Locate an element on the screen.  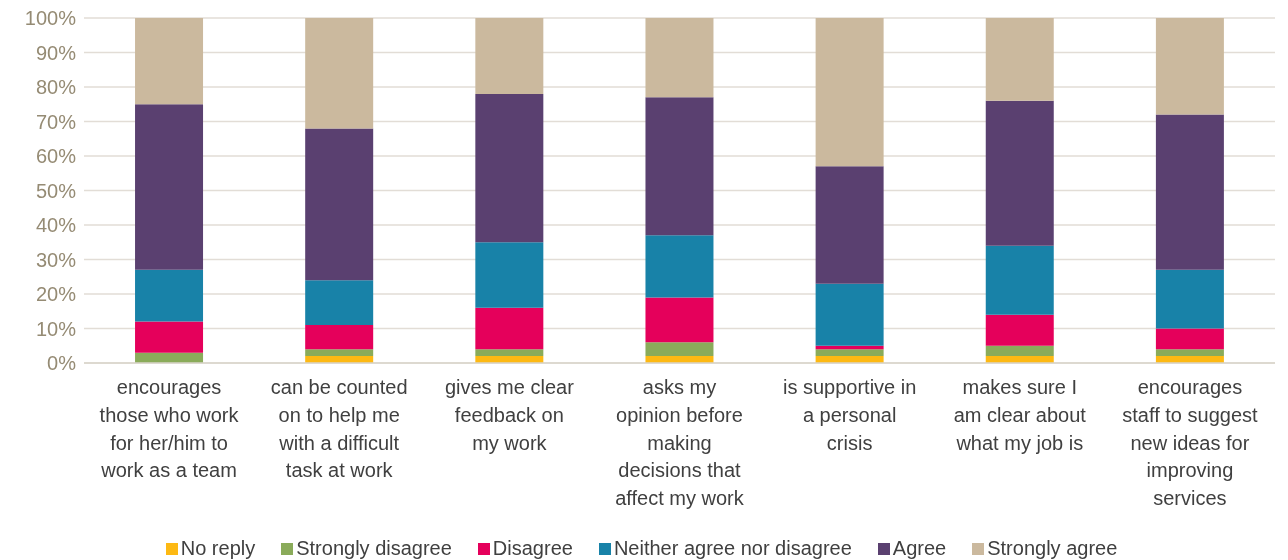
legend-label: Strongly agree is located at coordinates (1052, 548).